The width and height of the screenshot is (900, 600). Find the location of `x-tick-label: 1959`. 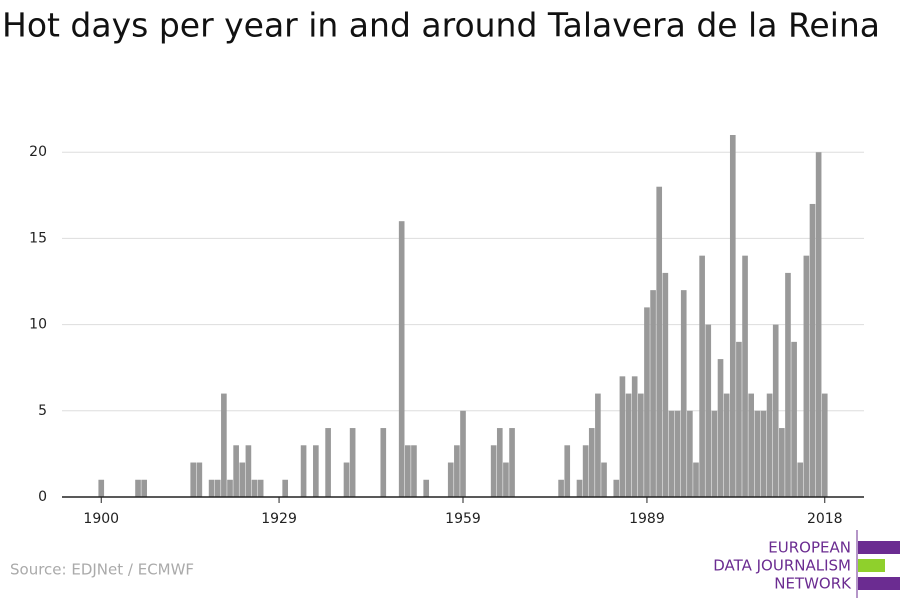

x-tick-label: 1959 is located at coordinates (463, 519).